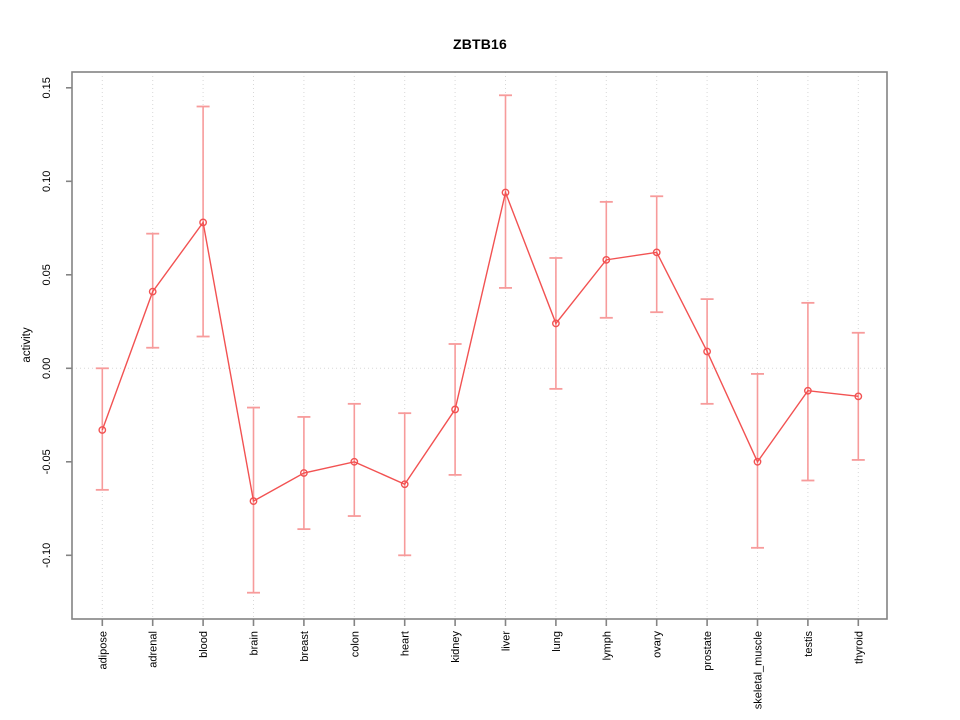  What do you see at coordinates (707, 351) in the screenshot?
I see `data-point-prostate` at bounding box center [707, 351].